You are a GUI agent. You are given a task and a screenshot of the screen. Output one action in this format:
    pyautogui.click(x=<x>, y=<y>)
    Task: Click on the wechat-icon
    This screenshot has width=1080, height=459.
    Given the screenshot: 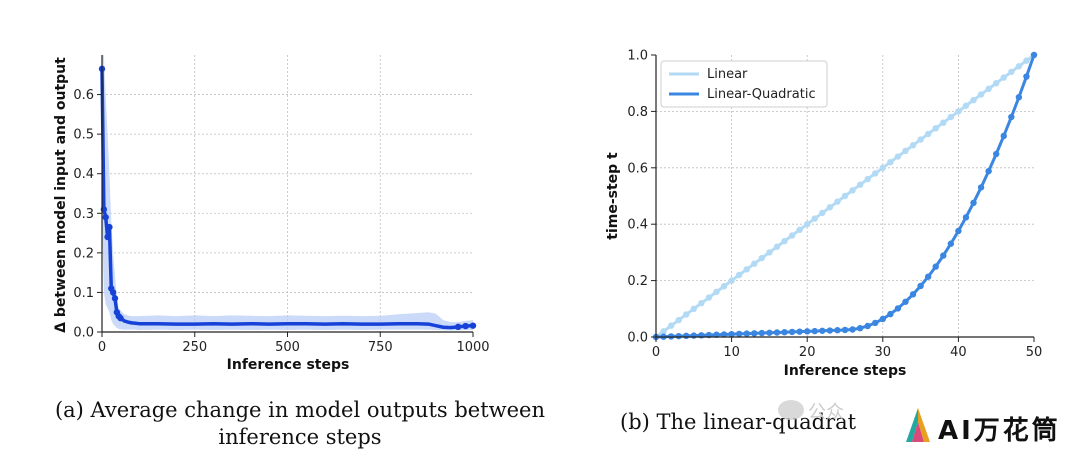 What is the action you would take?
    pyautogui.click(x=791, y=410)
    